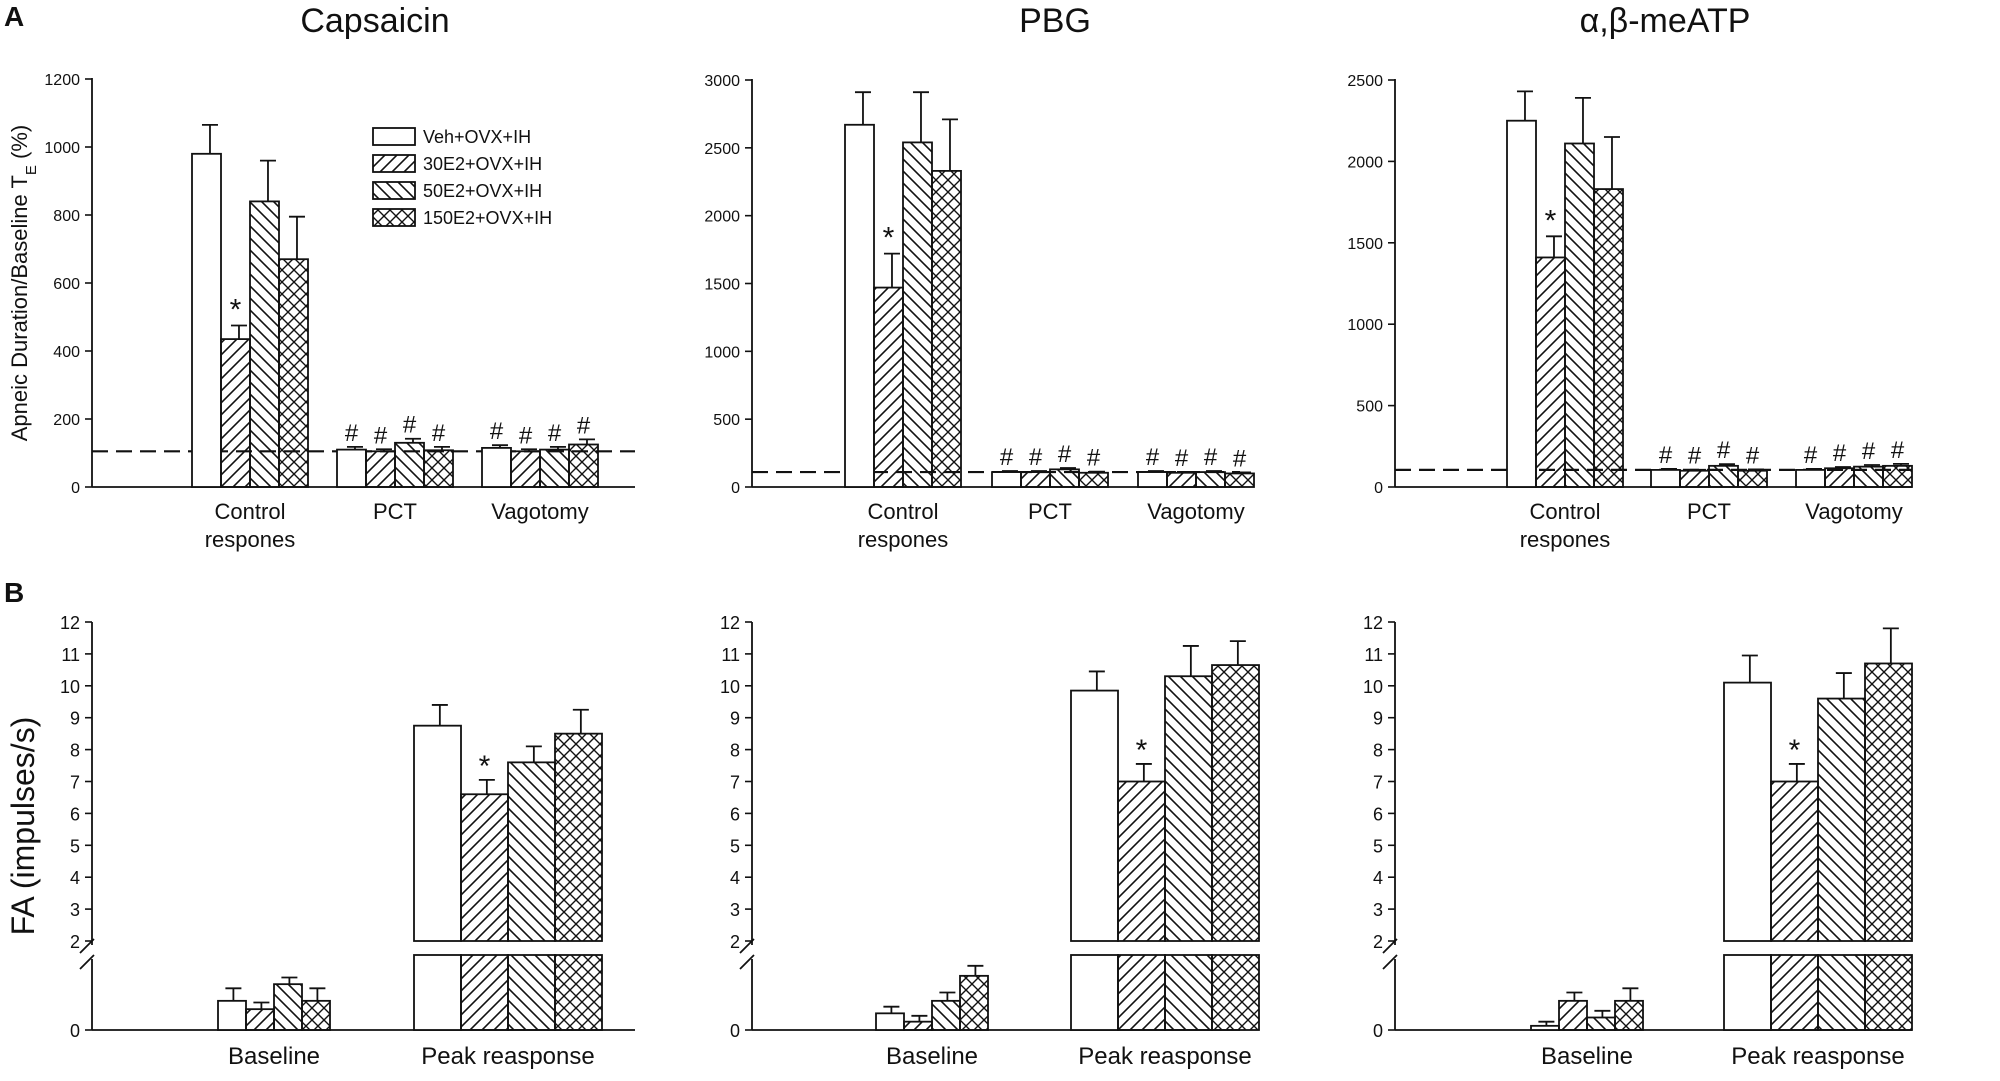 The width and height of the screenshot is (2000, 1081). I want to click on legend-label-50e2: 50E2+OVX+IH, so click(482, 191).